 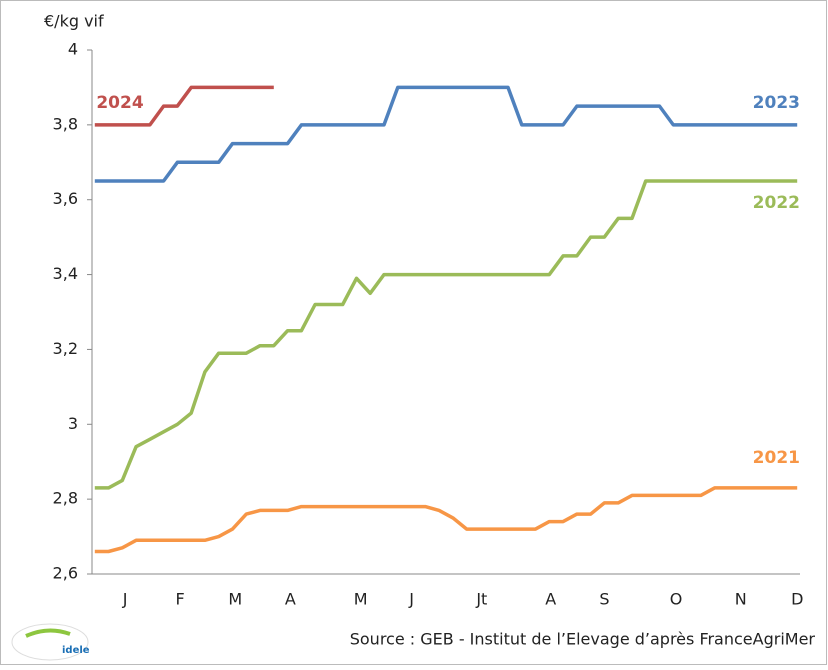 I want to click on series-label: 2021, so click(x=776, y=458).